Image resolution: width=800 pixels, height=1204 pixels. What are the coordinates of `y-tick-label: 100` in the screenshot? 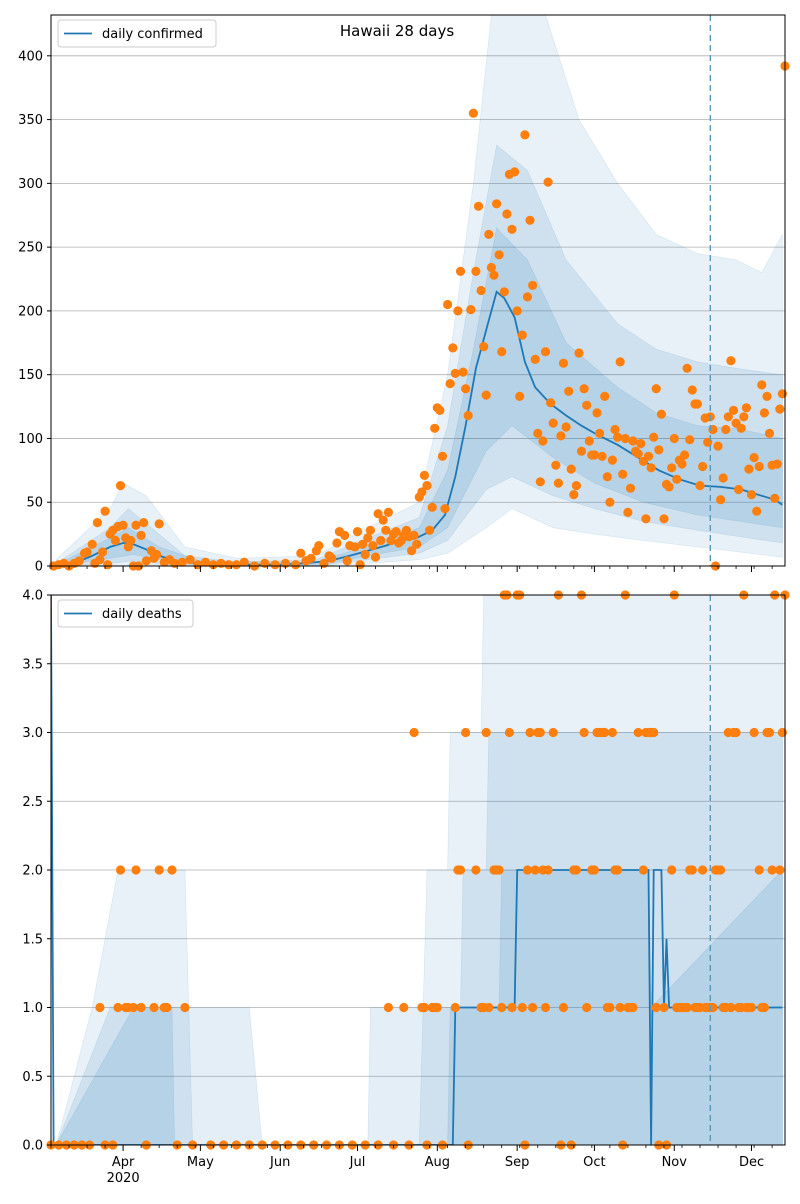 It's located at (30, 439).